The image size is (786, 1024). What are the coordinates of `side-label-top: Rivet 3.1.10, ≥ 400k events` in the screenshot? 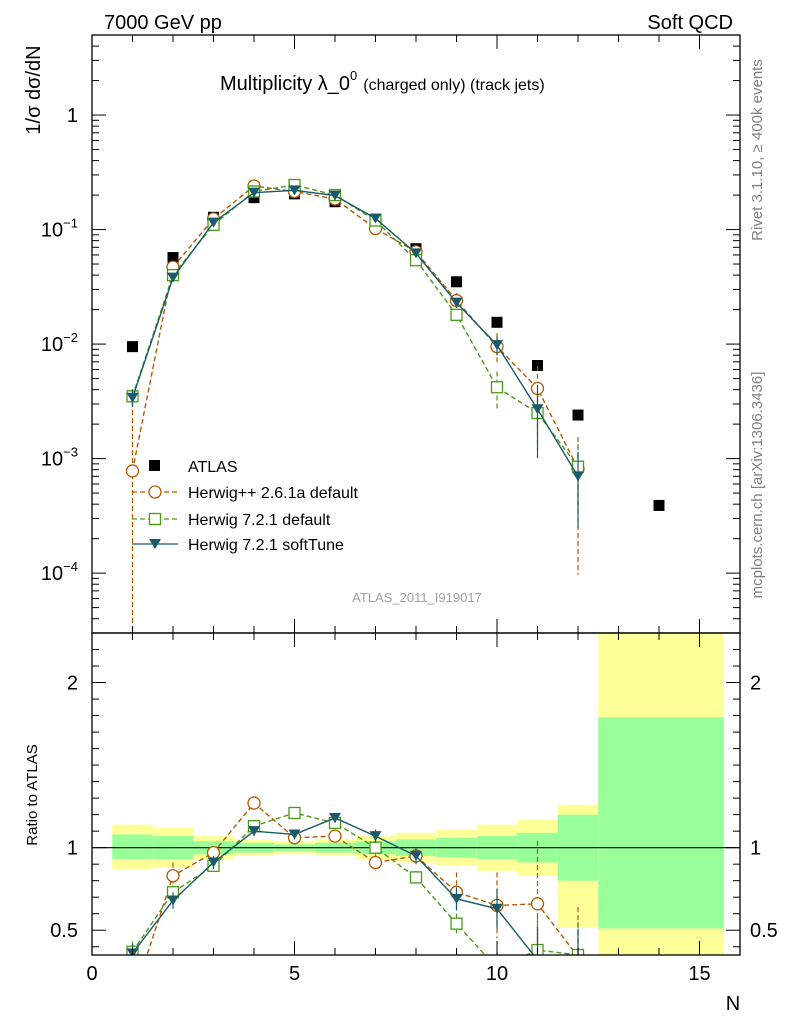 It's located at (757, 150).